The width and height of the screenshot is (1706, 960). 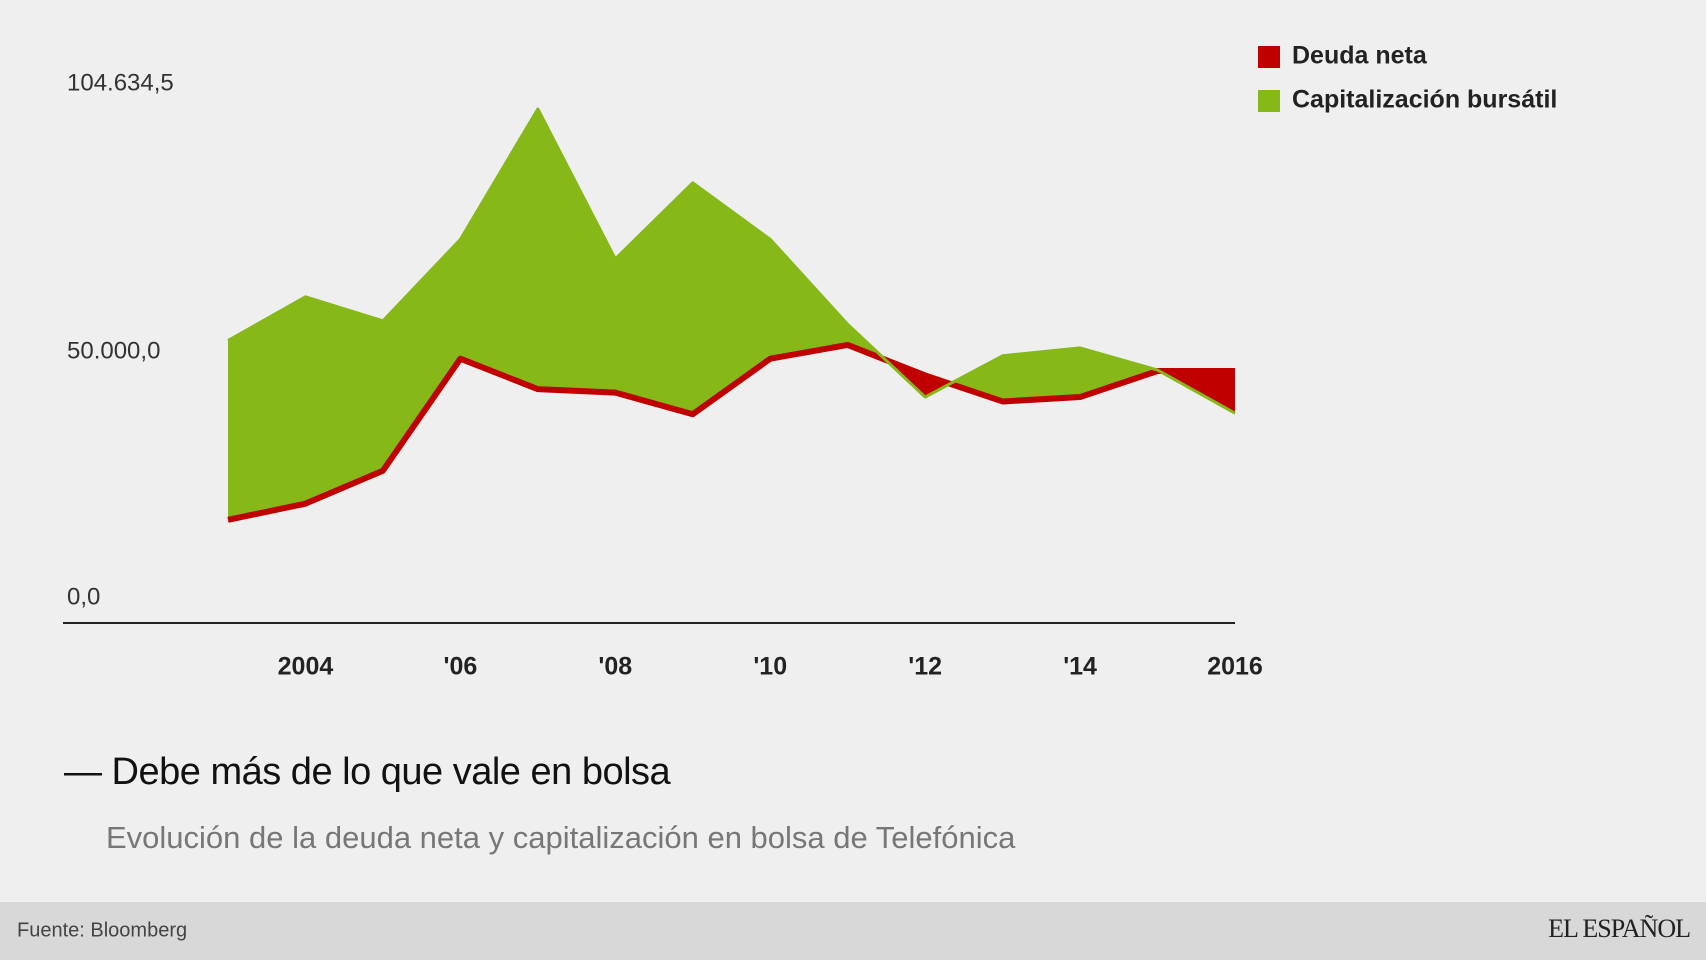 I want to click on y-tick-label: 0,0, so click(x=83, y=596).